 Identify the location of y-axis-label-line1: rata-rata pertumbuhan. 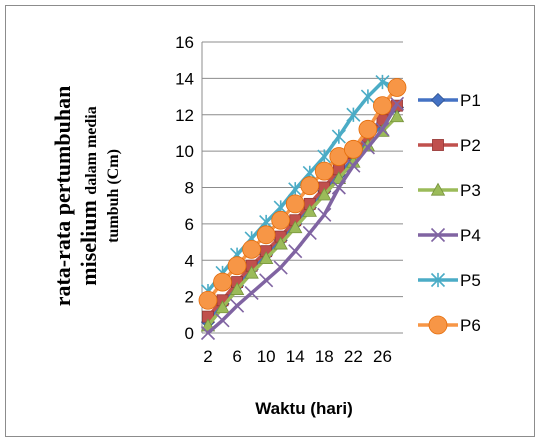
(62, 196).